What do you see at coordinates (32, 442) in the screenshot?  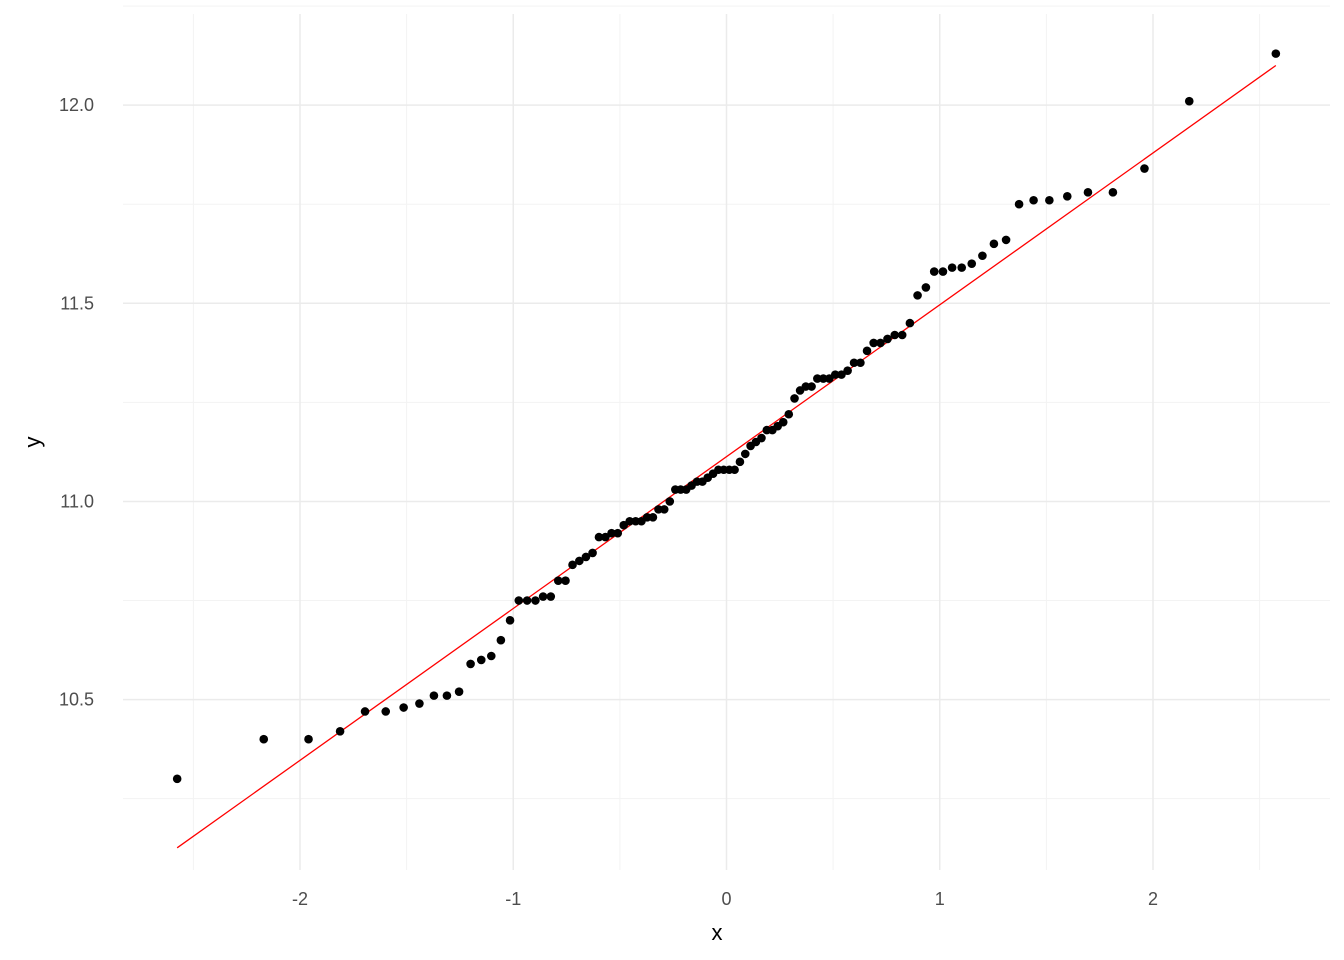 I see `y-axis-title: y` at bounding box center [32, 442].